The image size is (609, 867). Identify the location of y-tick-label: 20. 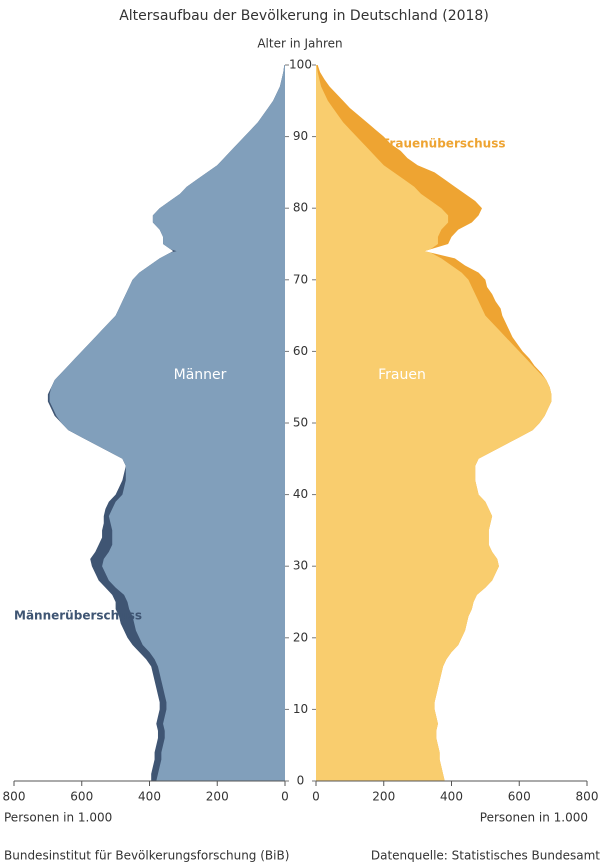
(300, 637).